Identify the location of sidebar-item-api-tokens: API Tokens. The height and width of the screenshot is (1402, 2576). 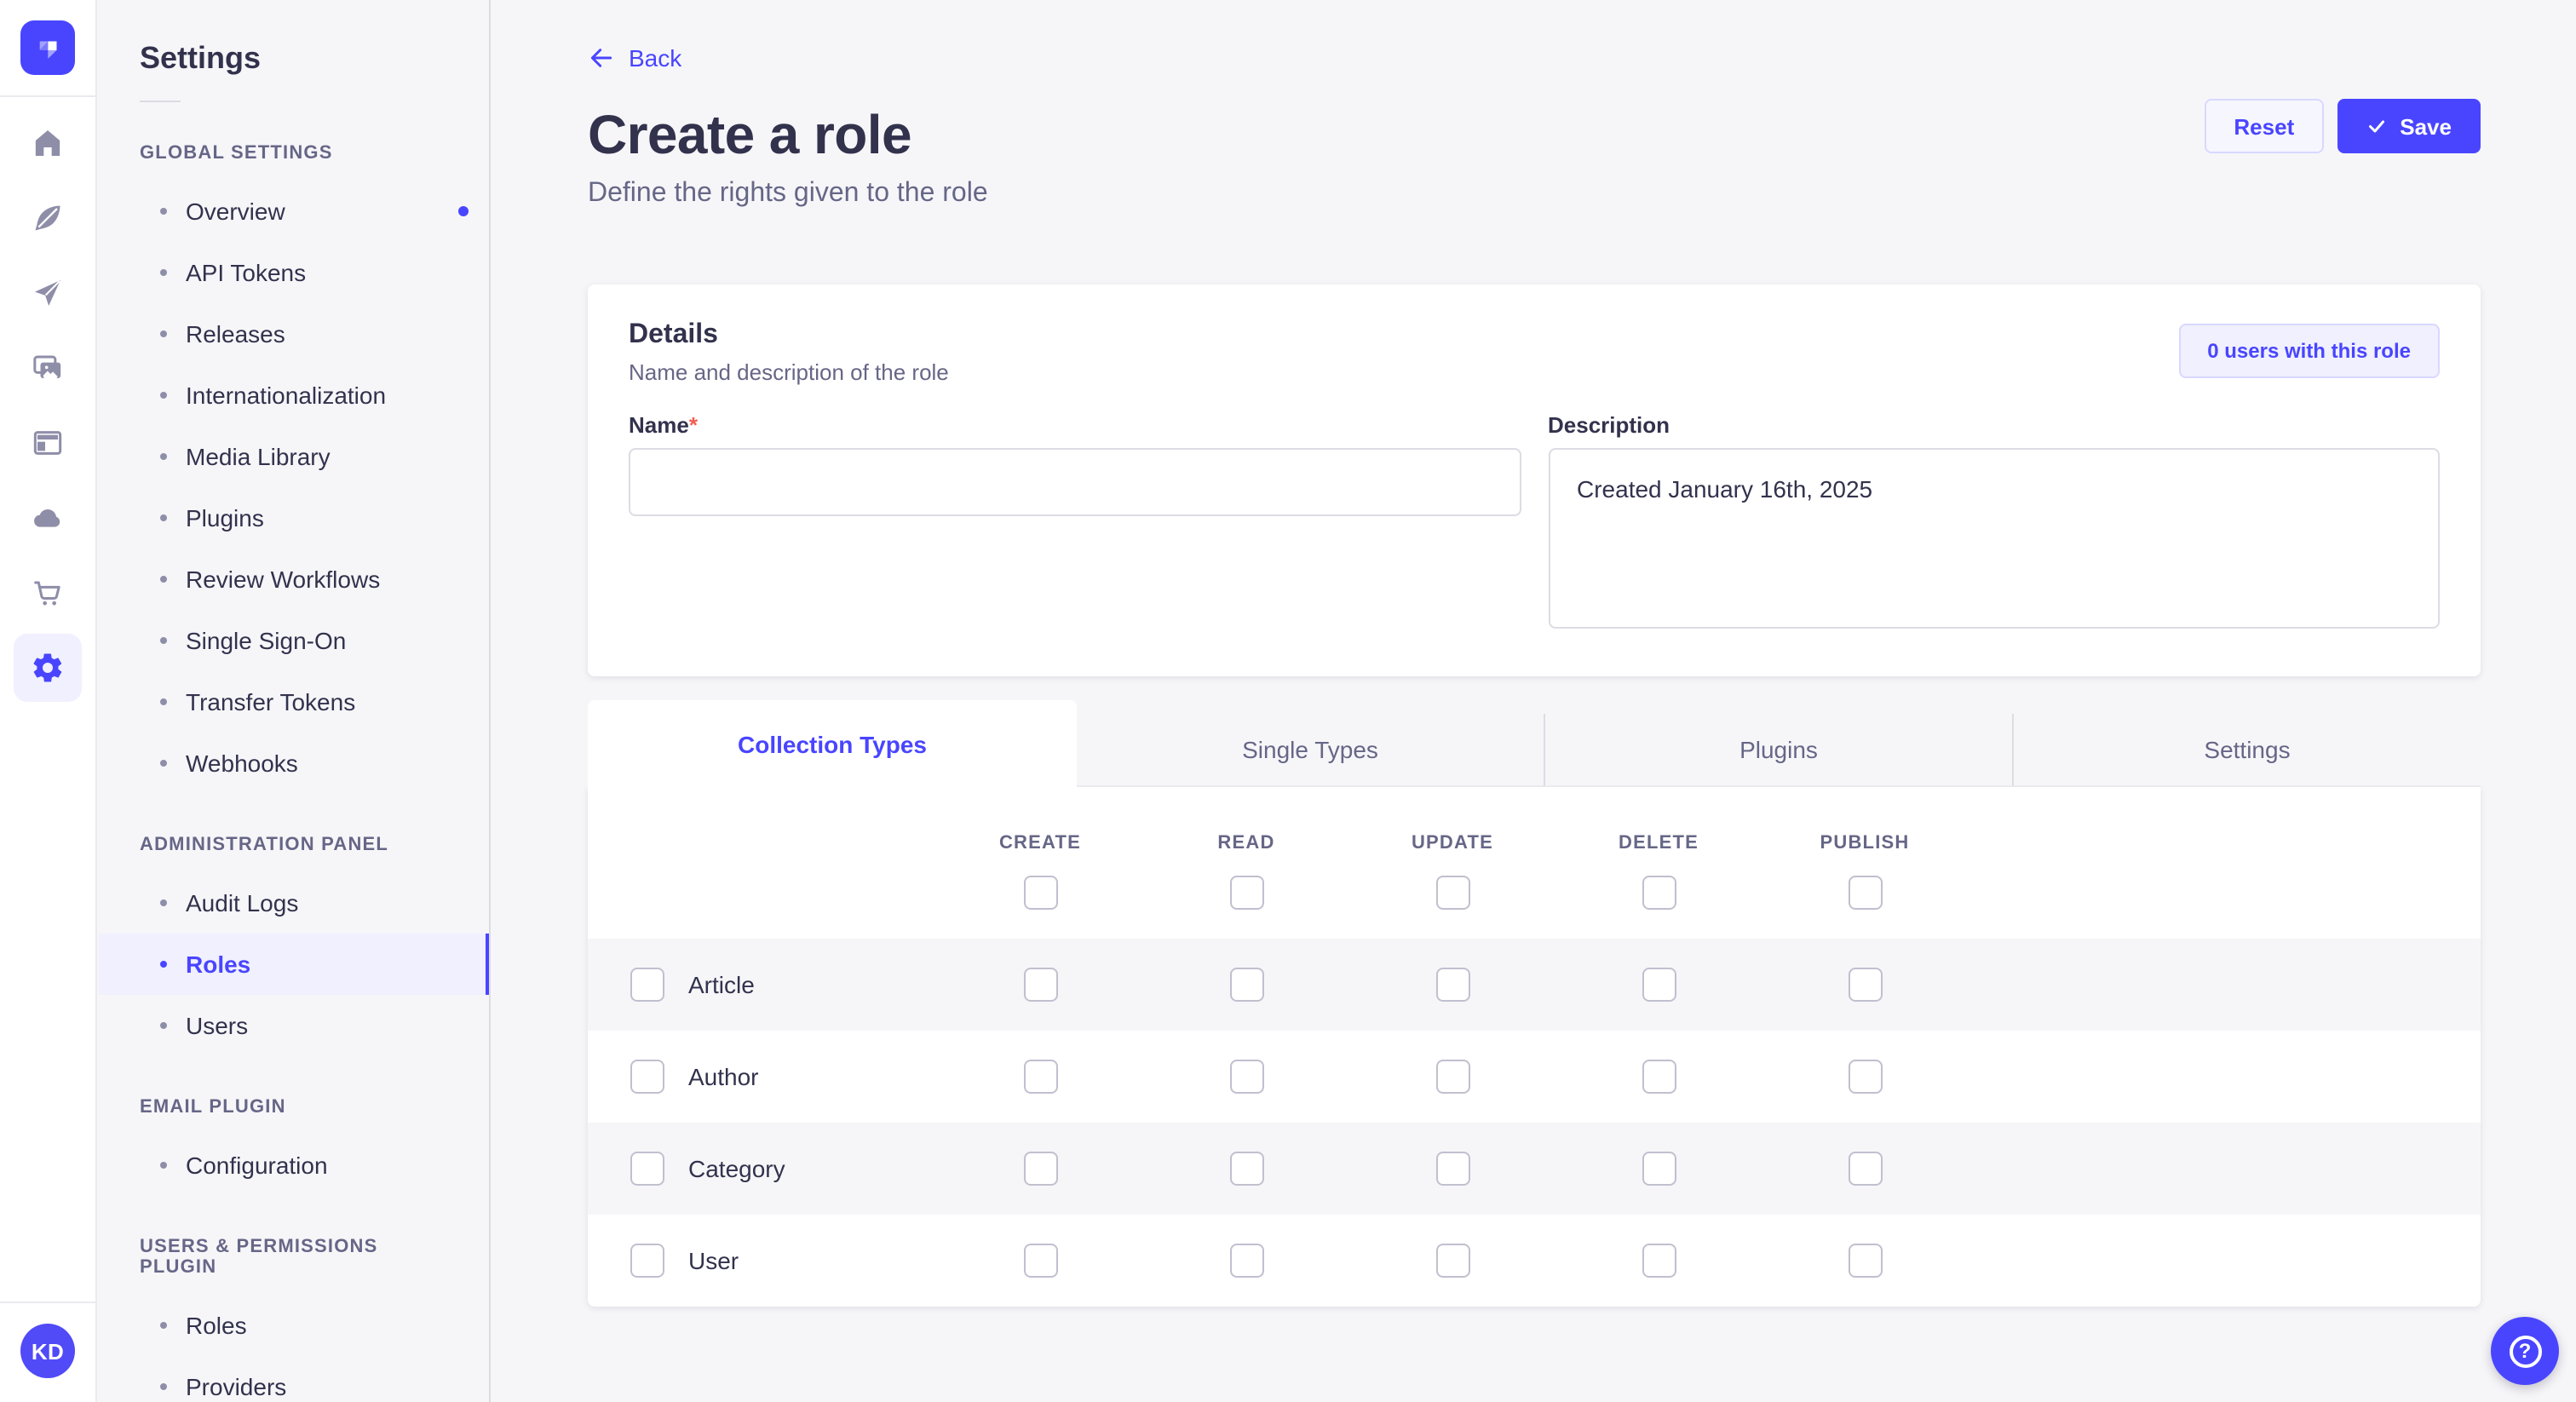
(294, 272).